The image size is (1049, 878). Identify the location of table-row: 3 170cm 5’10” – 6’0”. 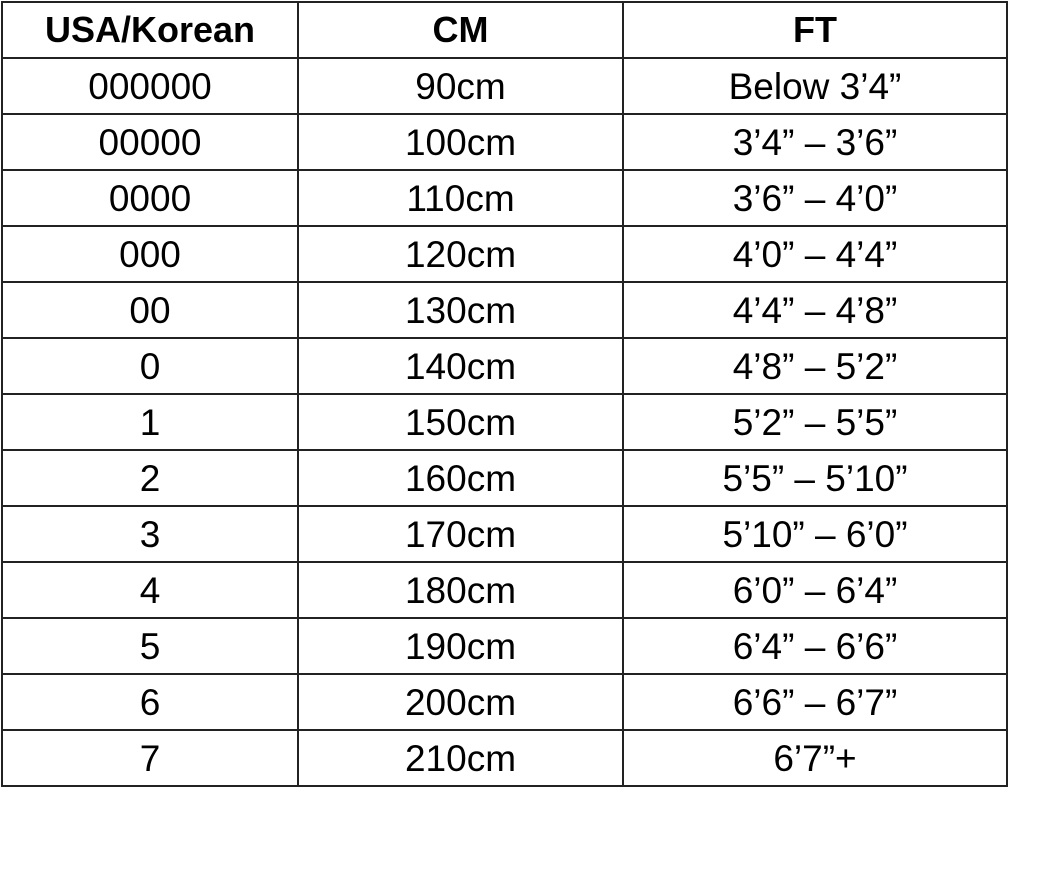
(504, 534).